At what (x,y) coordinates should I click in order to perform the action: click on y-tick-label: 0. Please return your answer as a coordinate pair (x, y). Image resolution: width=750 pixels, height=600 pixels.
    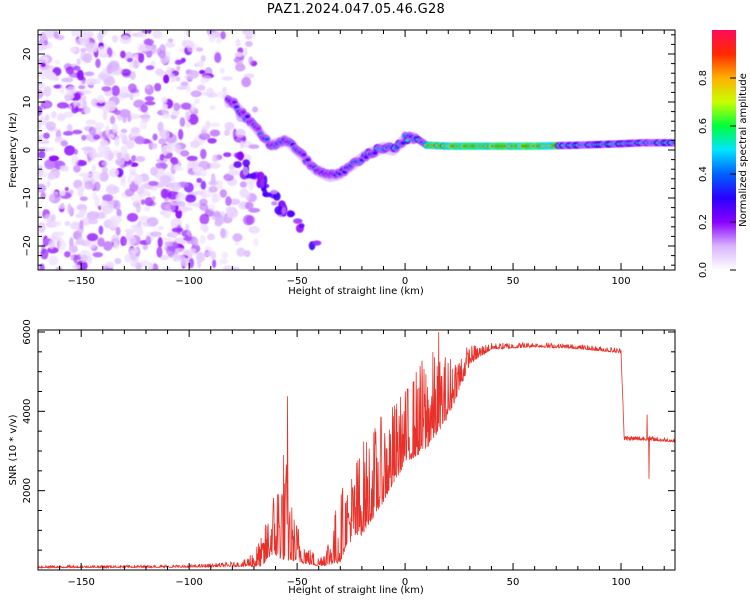
    Looking at the image, I should click on (27, 150).